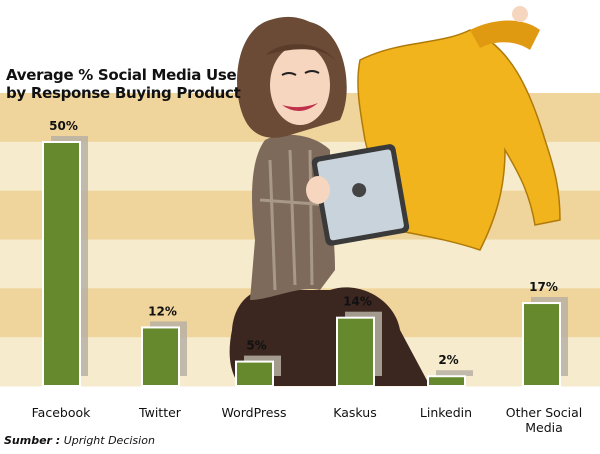  I want to click on apple-logo-icon, so click(359, 190).